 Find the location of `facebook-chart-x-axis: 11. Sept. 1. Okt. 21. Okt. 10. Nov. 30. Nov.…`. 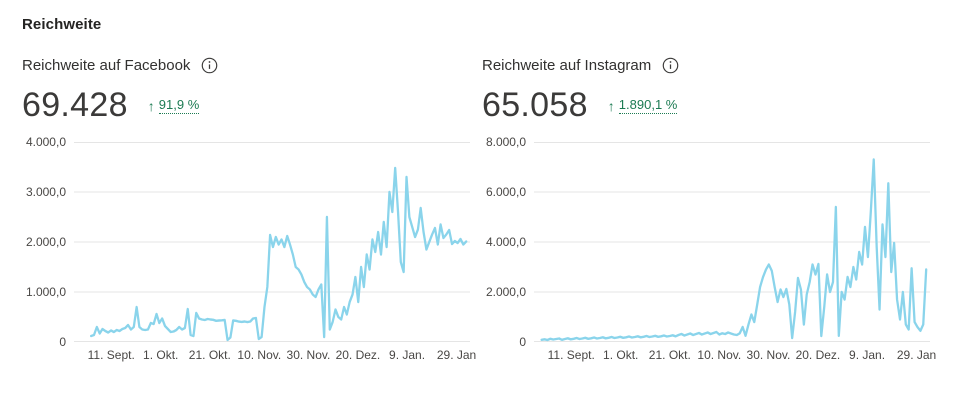

facebook-chart-x-axis: 11. Sept. 1. Okt. 21. Okt. 10. Nov. 30. Nov.… is located at coordinates (275, 356).